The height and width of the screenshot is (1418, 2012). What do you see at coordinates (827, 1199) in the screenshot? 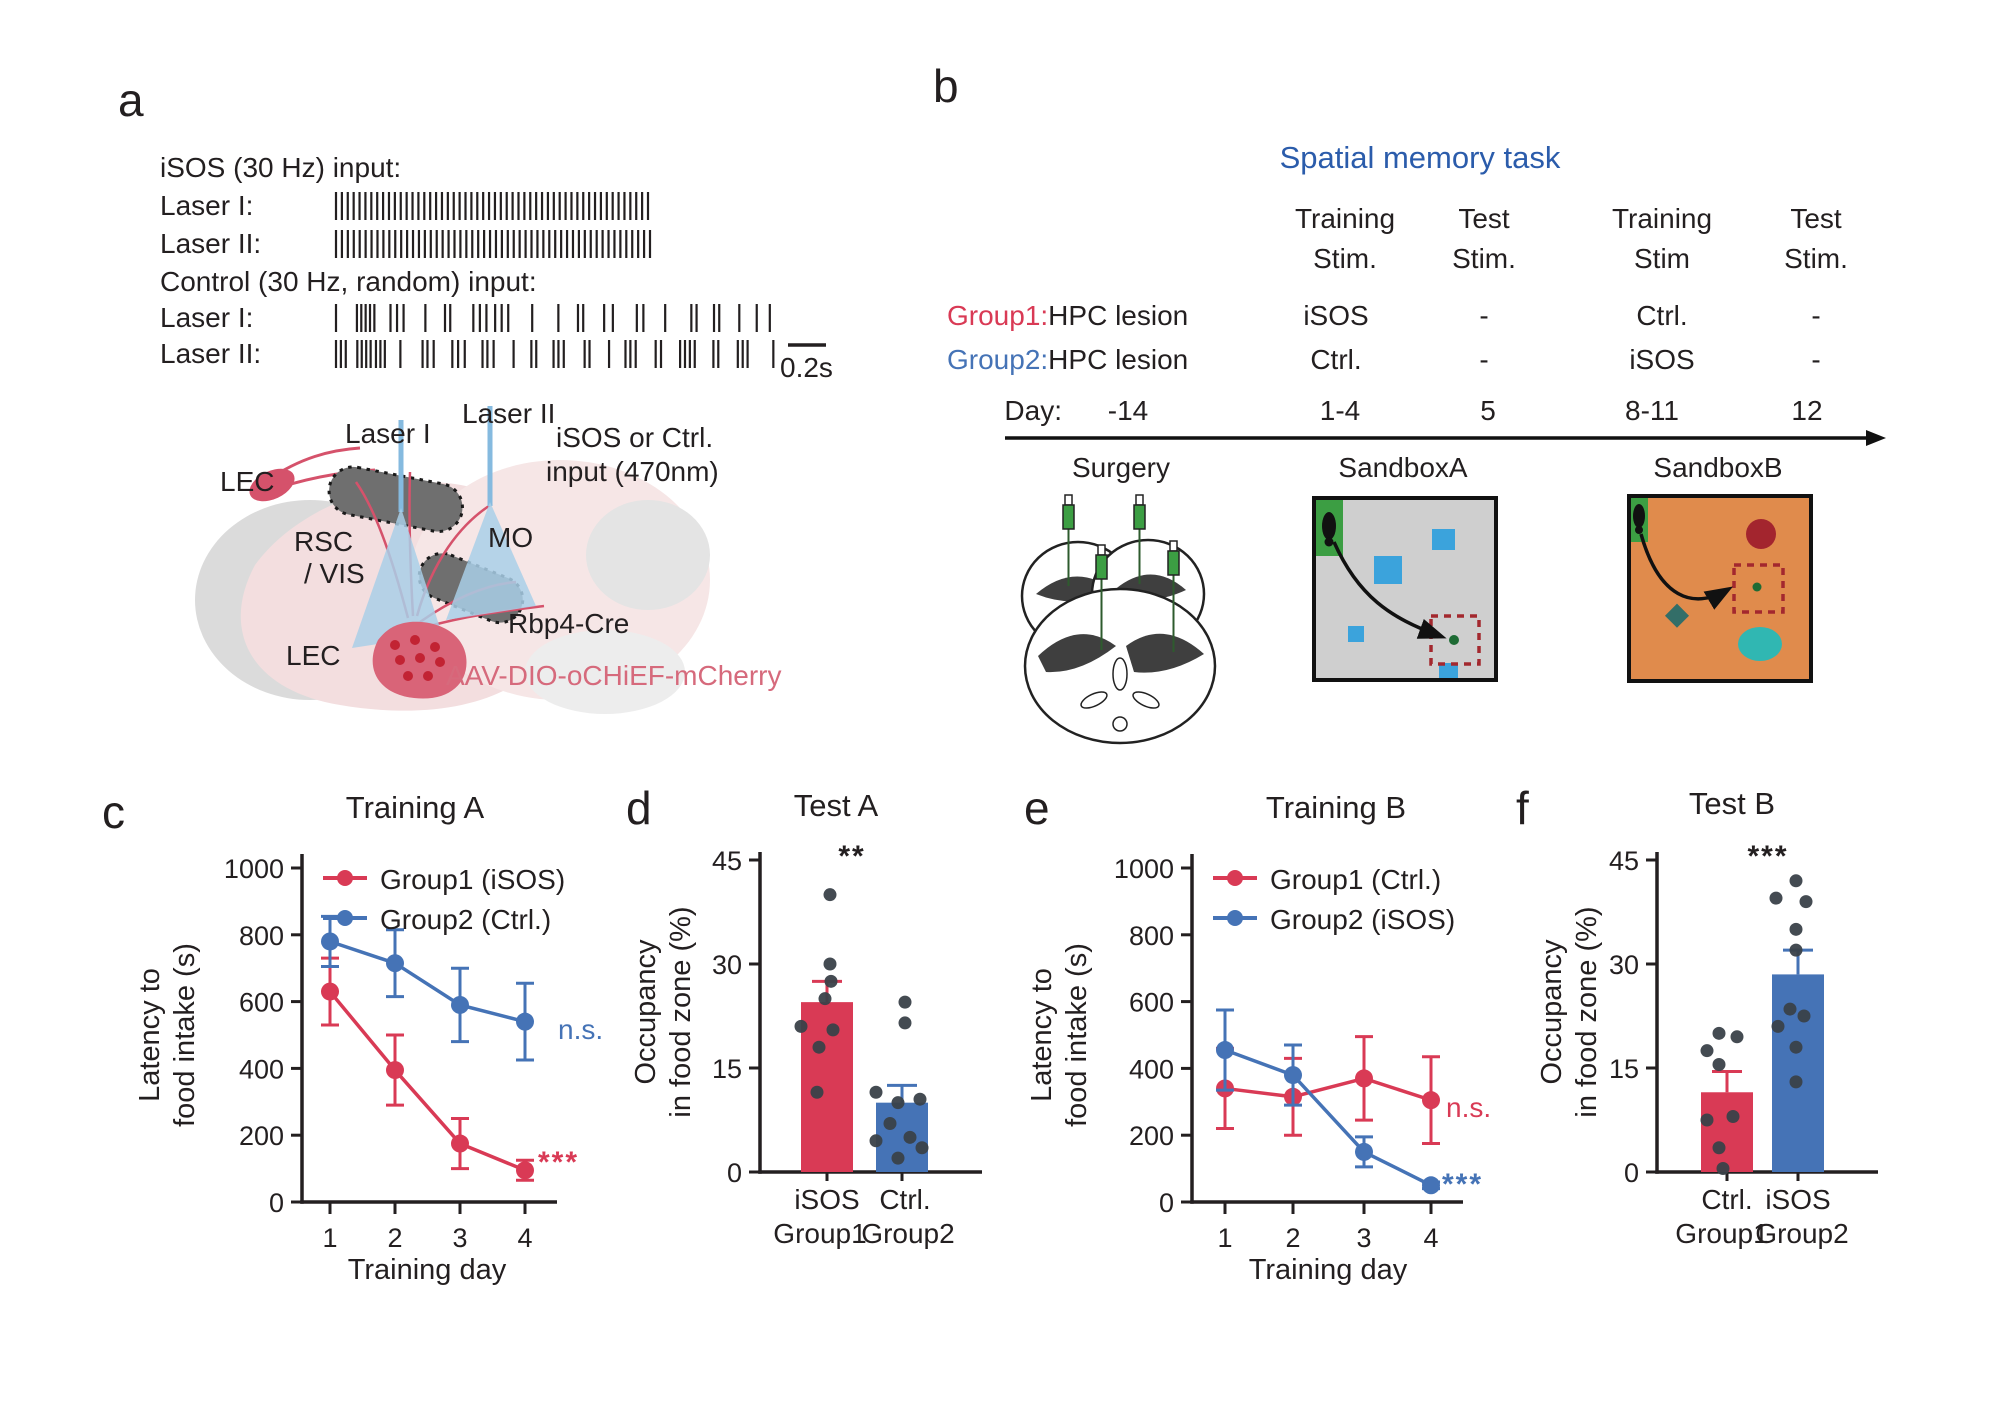
I see `panel-d-bar1-label: iSOS` at bounding box center [827, 1199].